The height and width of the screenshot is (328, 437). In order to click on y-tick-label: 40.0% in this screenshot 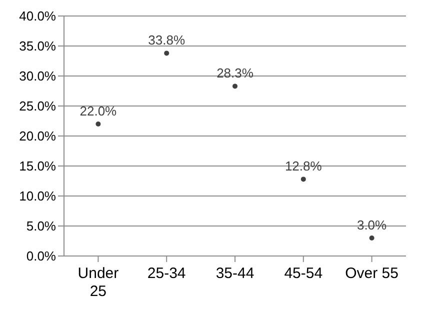, I will do `click(37, 16)`.